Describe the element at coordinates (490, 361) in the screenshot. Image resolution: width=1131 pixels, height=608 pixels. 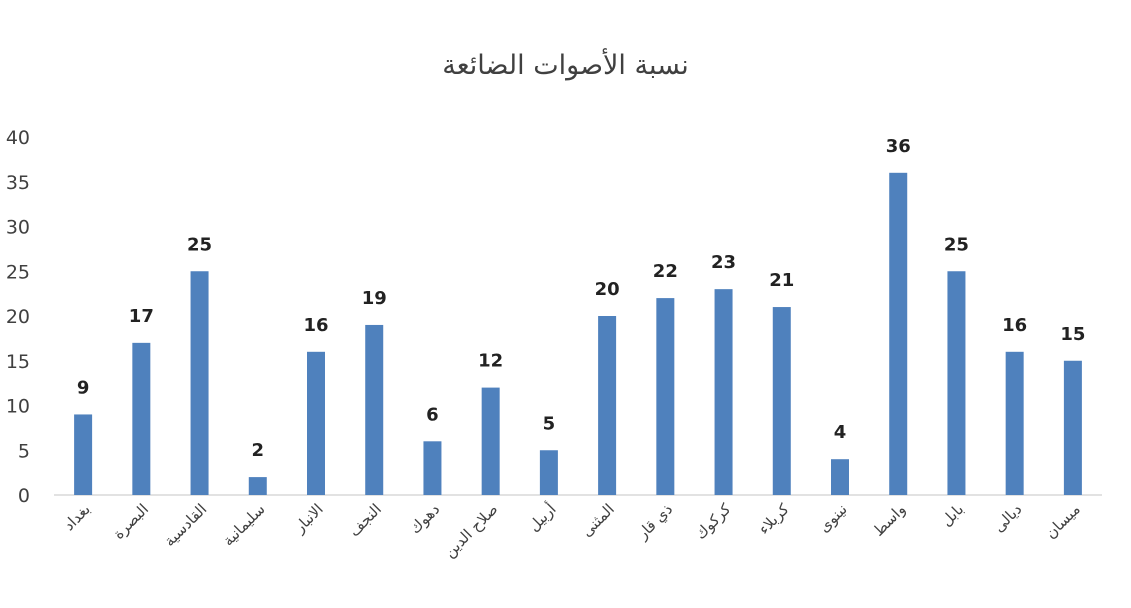
I see `data-label: 12` at that location.